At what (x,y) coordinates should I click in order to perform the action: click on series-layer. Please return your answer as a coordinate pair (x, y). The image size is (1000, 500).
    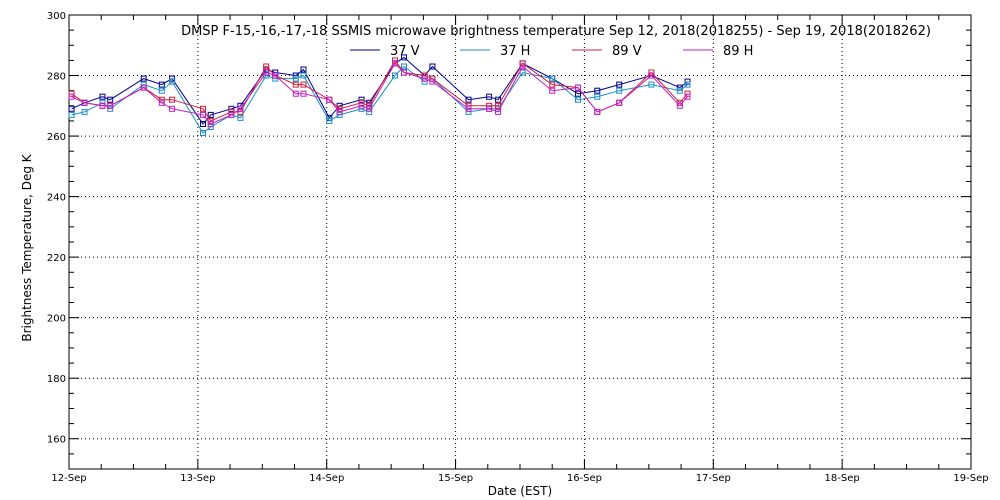
    Looking at the image, I should click on (379, 95).